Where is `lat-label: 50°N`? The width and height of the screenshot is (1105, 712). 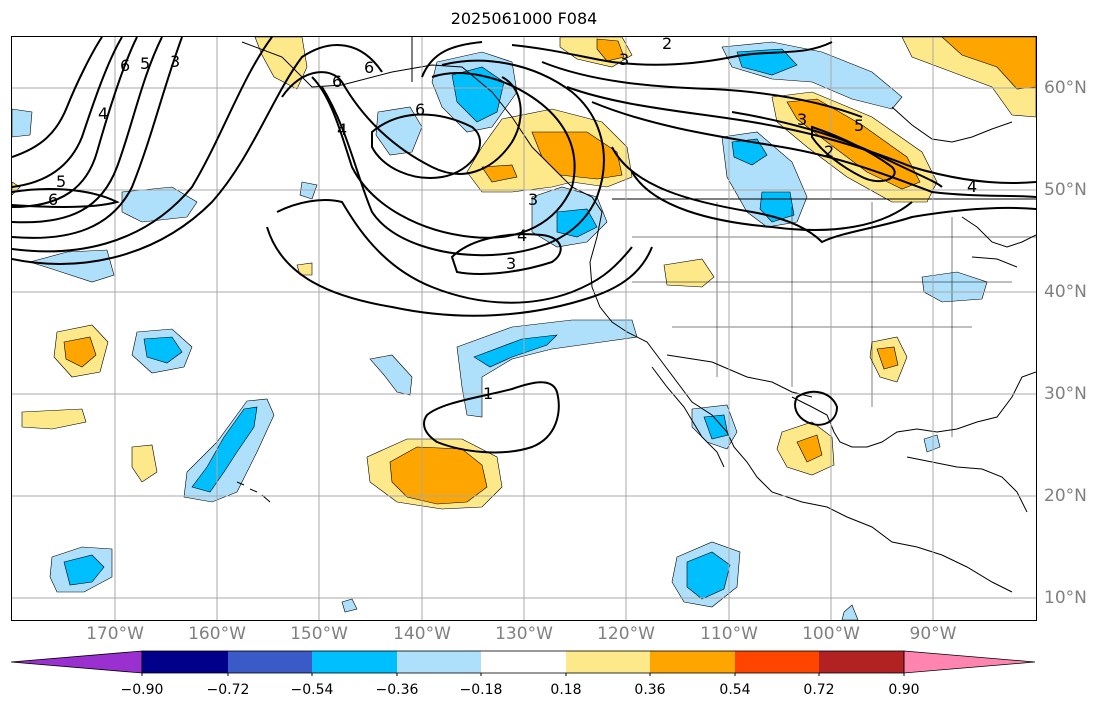
lat-label: 50°N is located at coordinates (1065, 190).